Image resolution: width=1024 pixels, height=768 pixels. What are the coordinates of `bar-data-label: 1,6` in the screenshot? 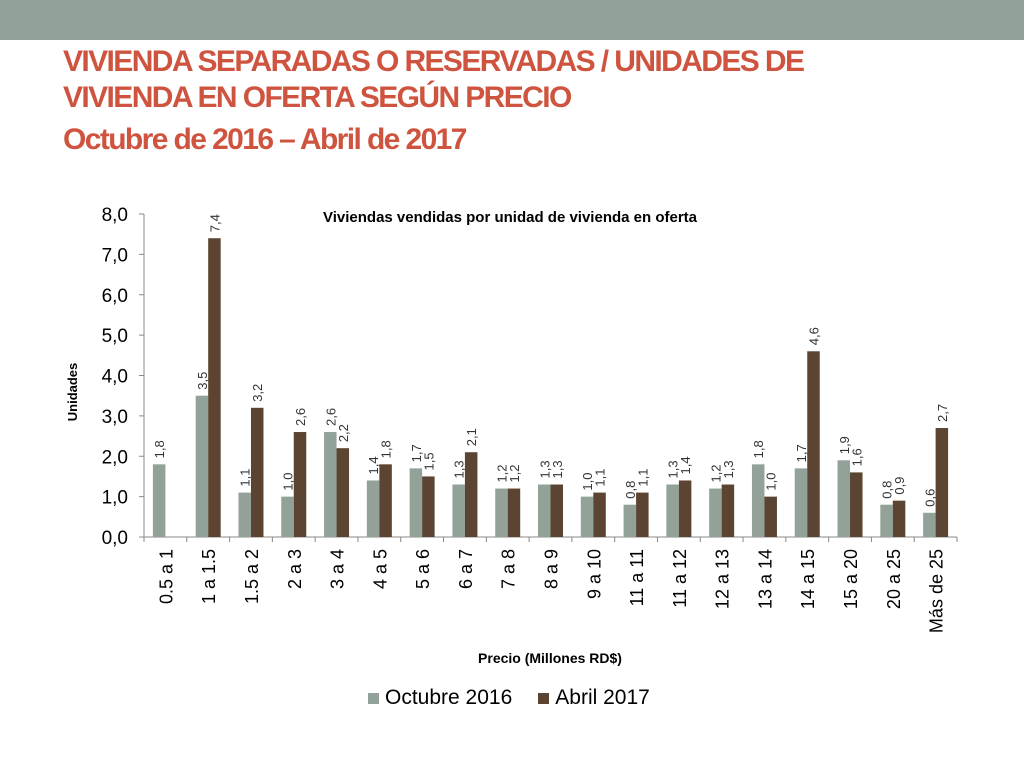 It's located at (856, 457).